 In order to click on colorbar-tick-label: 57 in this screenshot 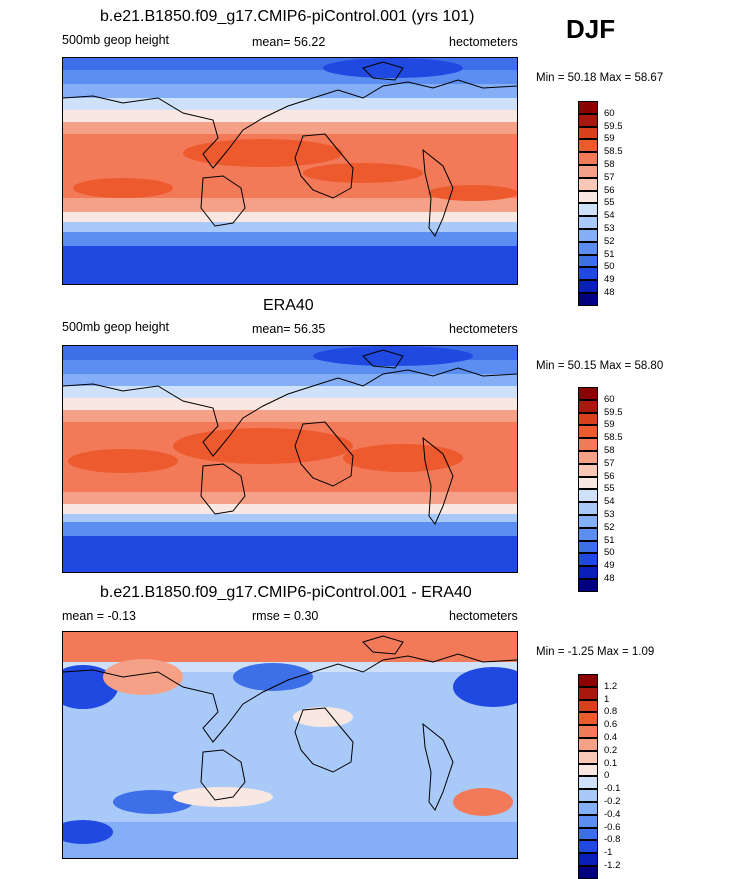, I will do `click(609, 463)`.